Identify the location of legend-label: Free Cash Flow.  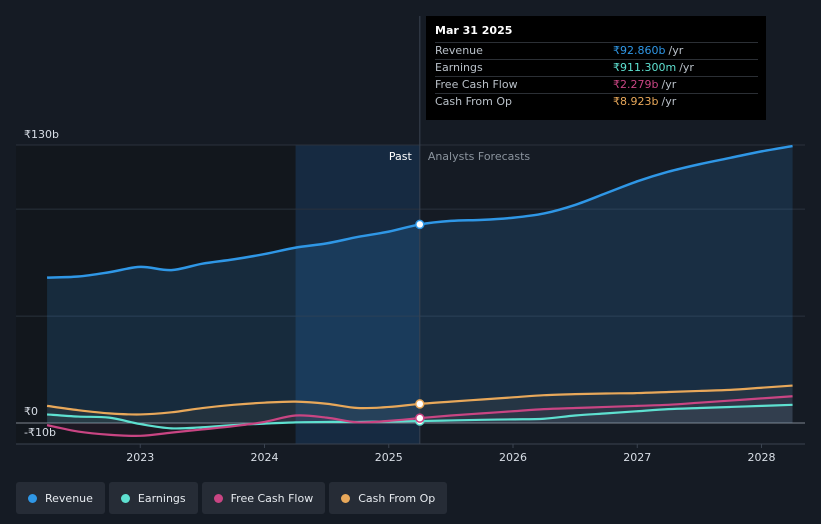
(272, 498).